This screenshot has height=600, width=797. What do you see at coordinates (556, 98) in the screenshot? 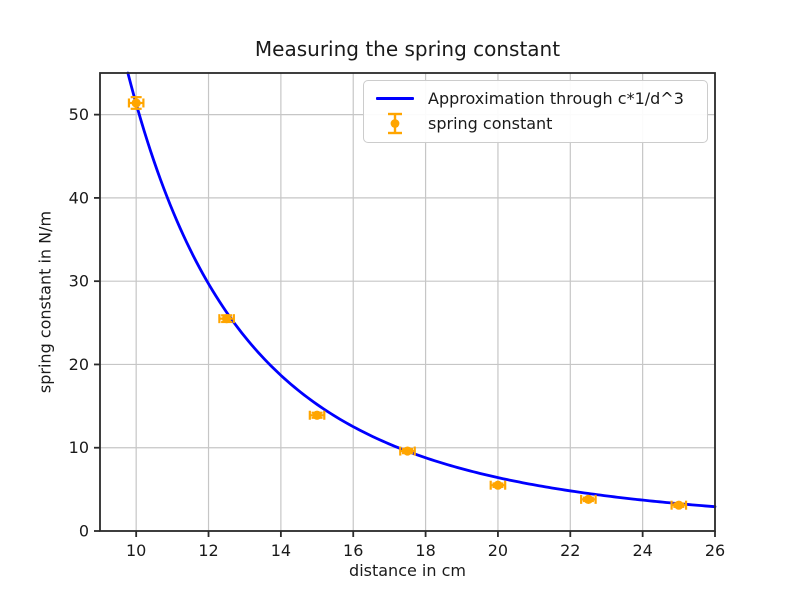
I see `legend-label-fit: Approximation through c*1/d^3` at bounding box center [556, 98].